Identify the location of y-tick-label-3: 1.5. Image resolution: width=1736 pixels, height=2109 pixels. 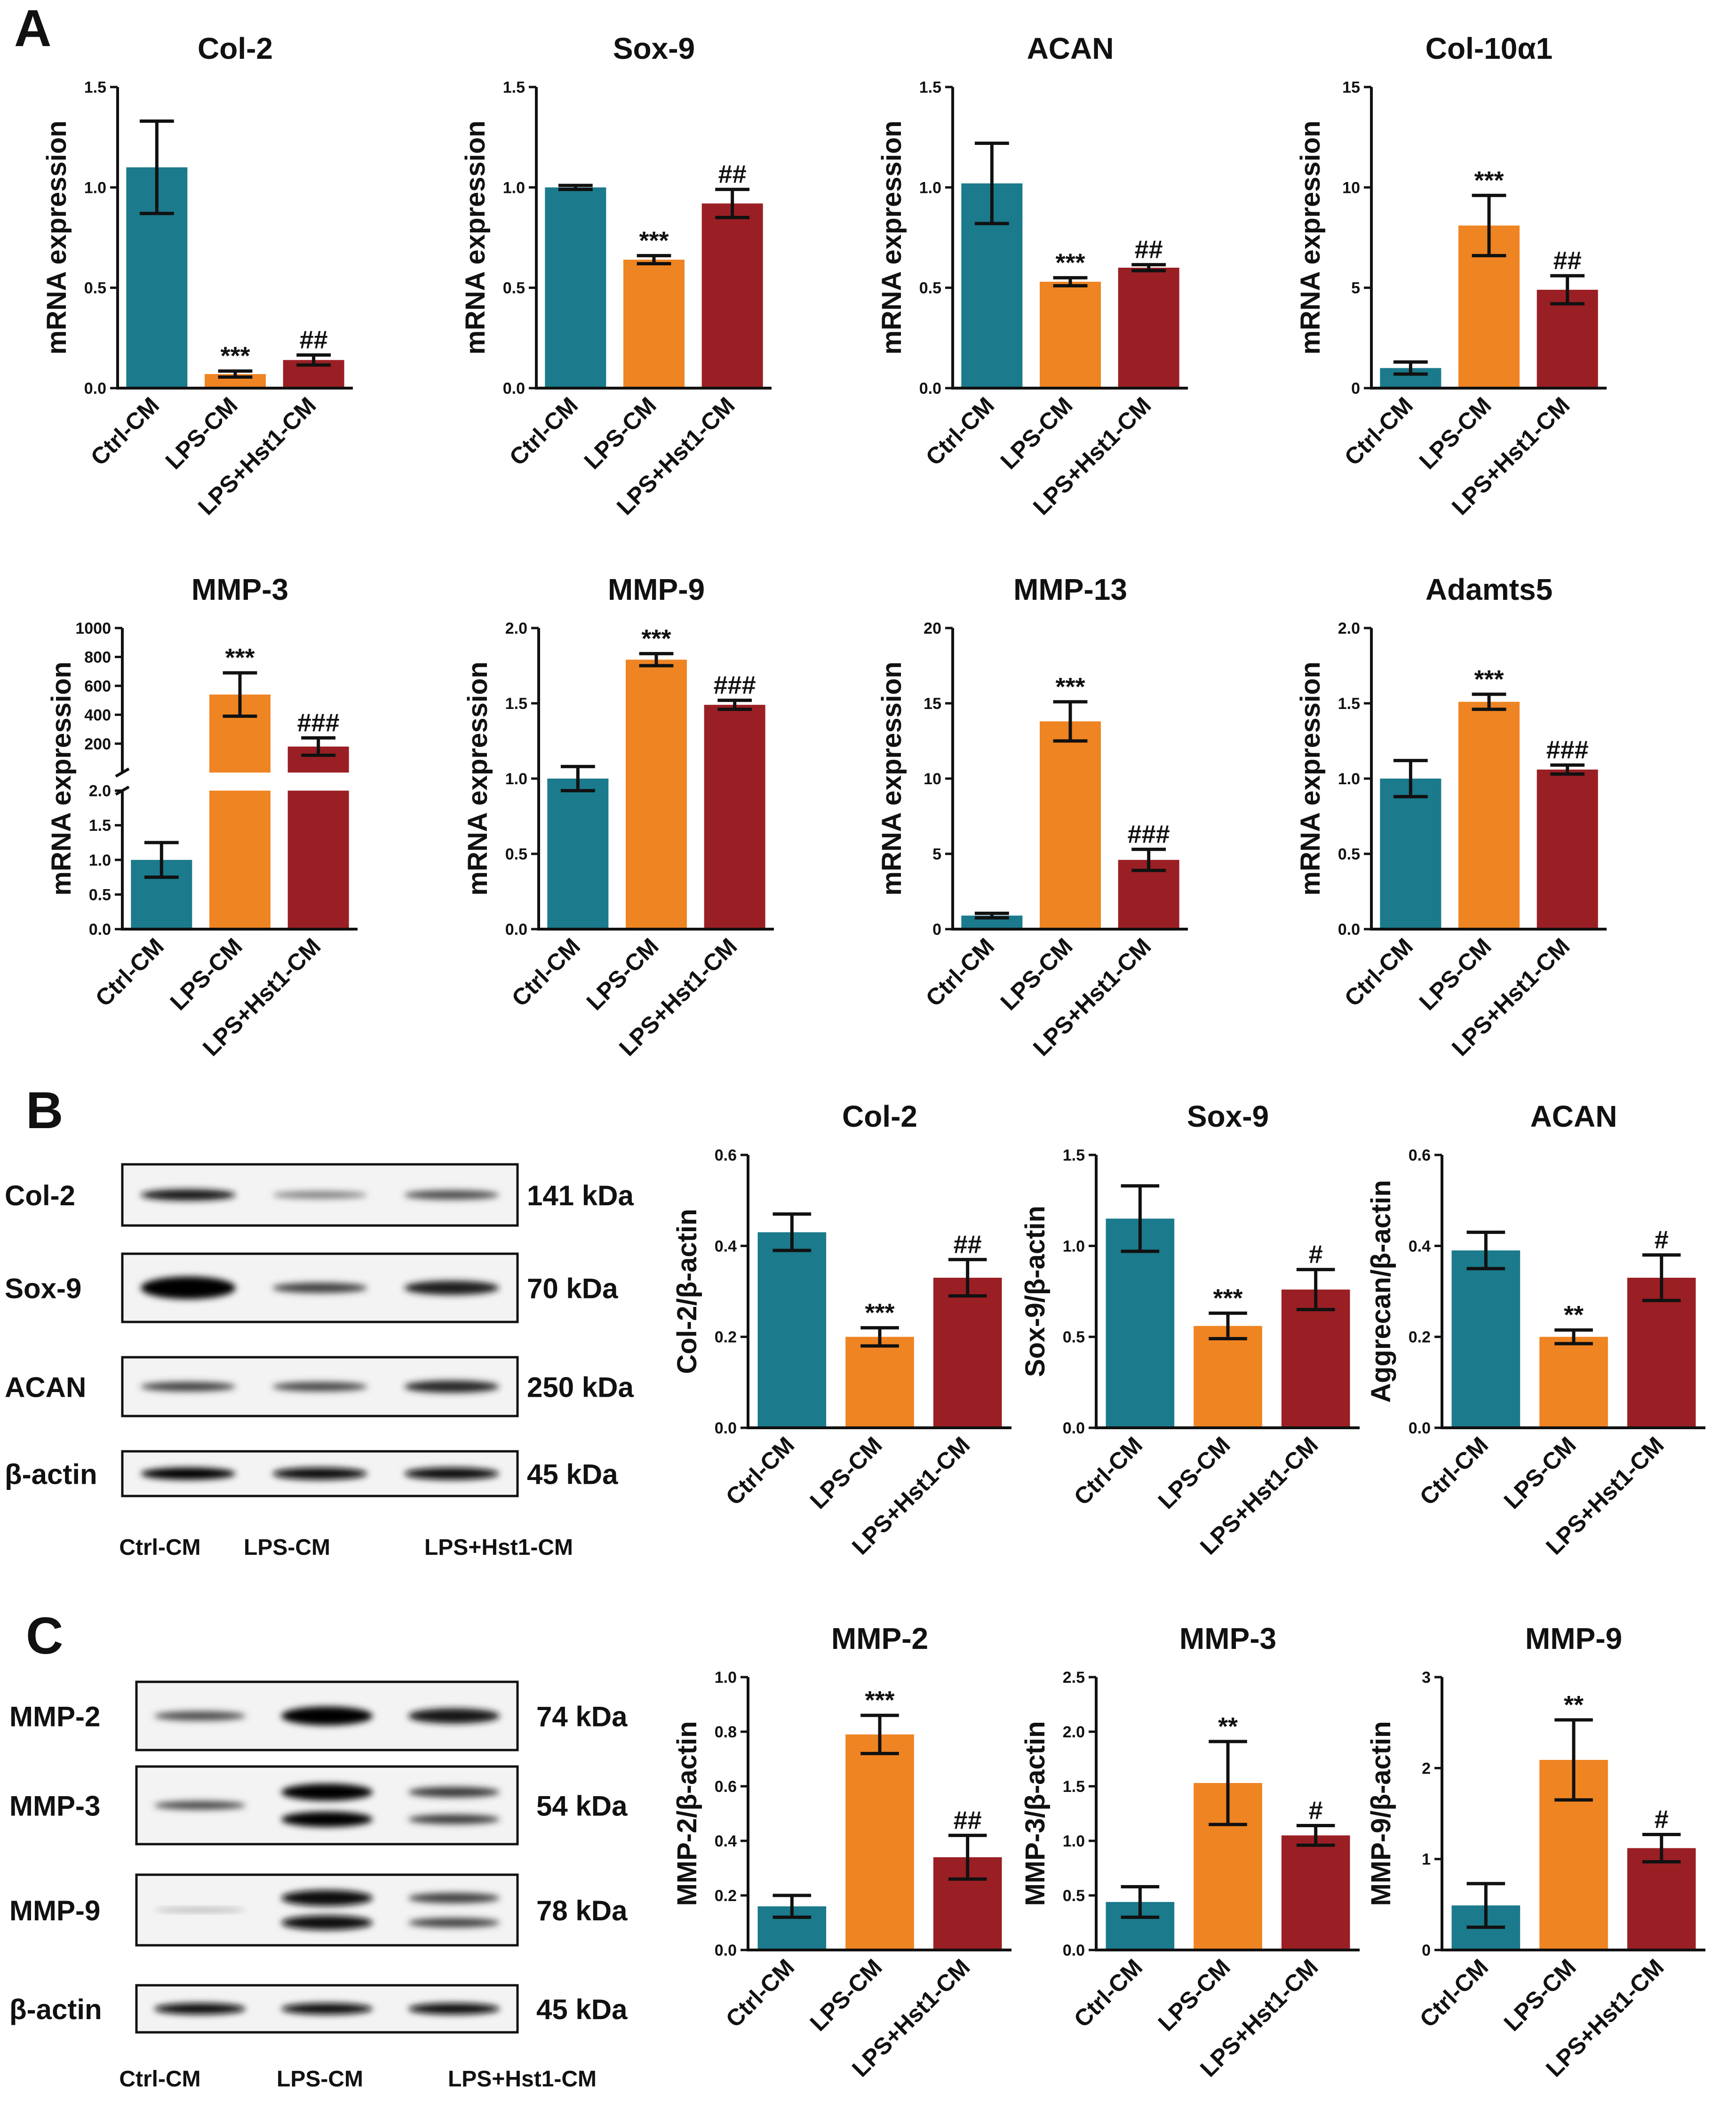
(95, 87).